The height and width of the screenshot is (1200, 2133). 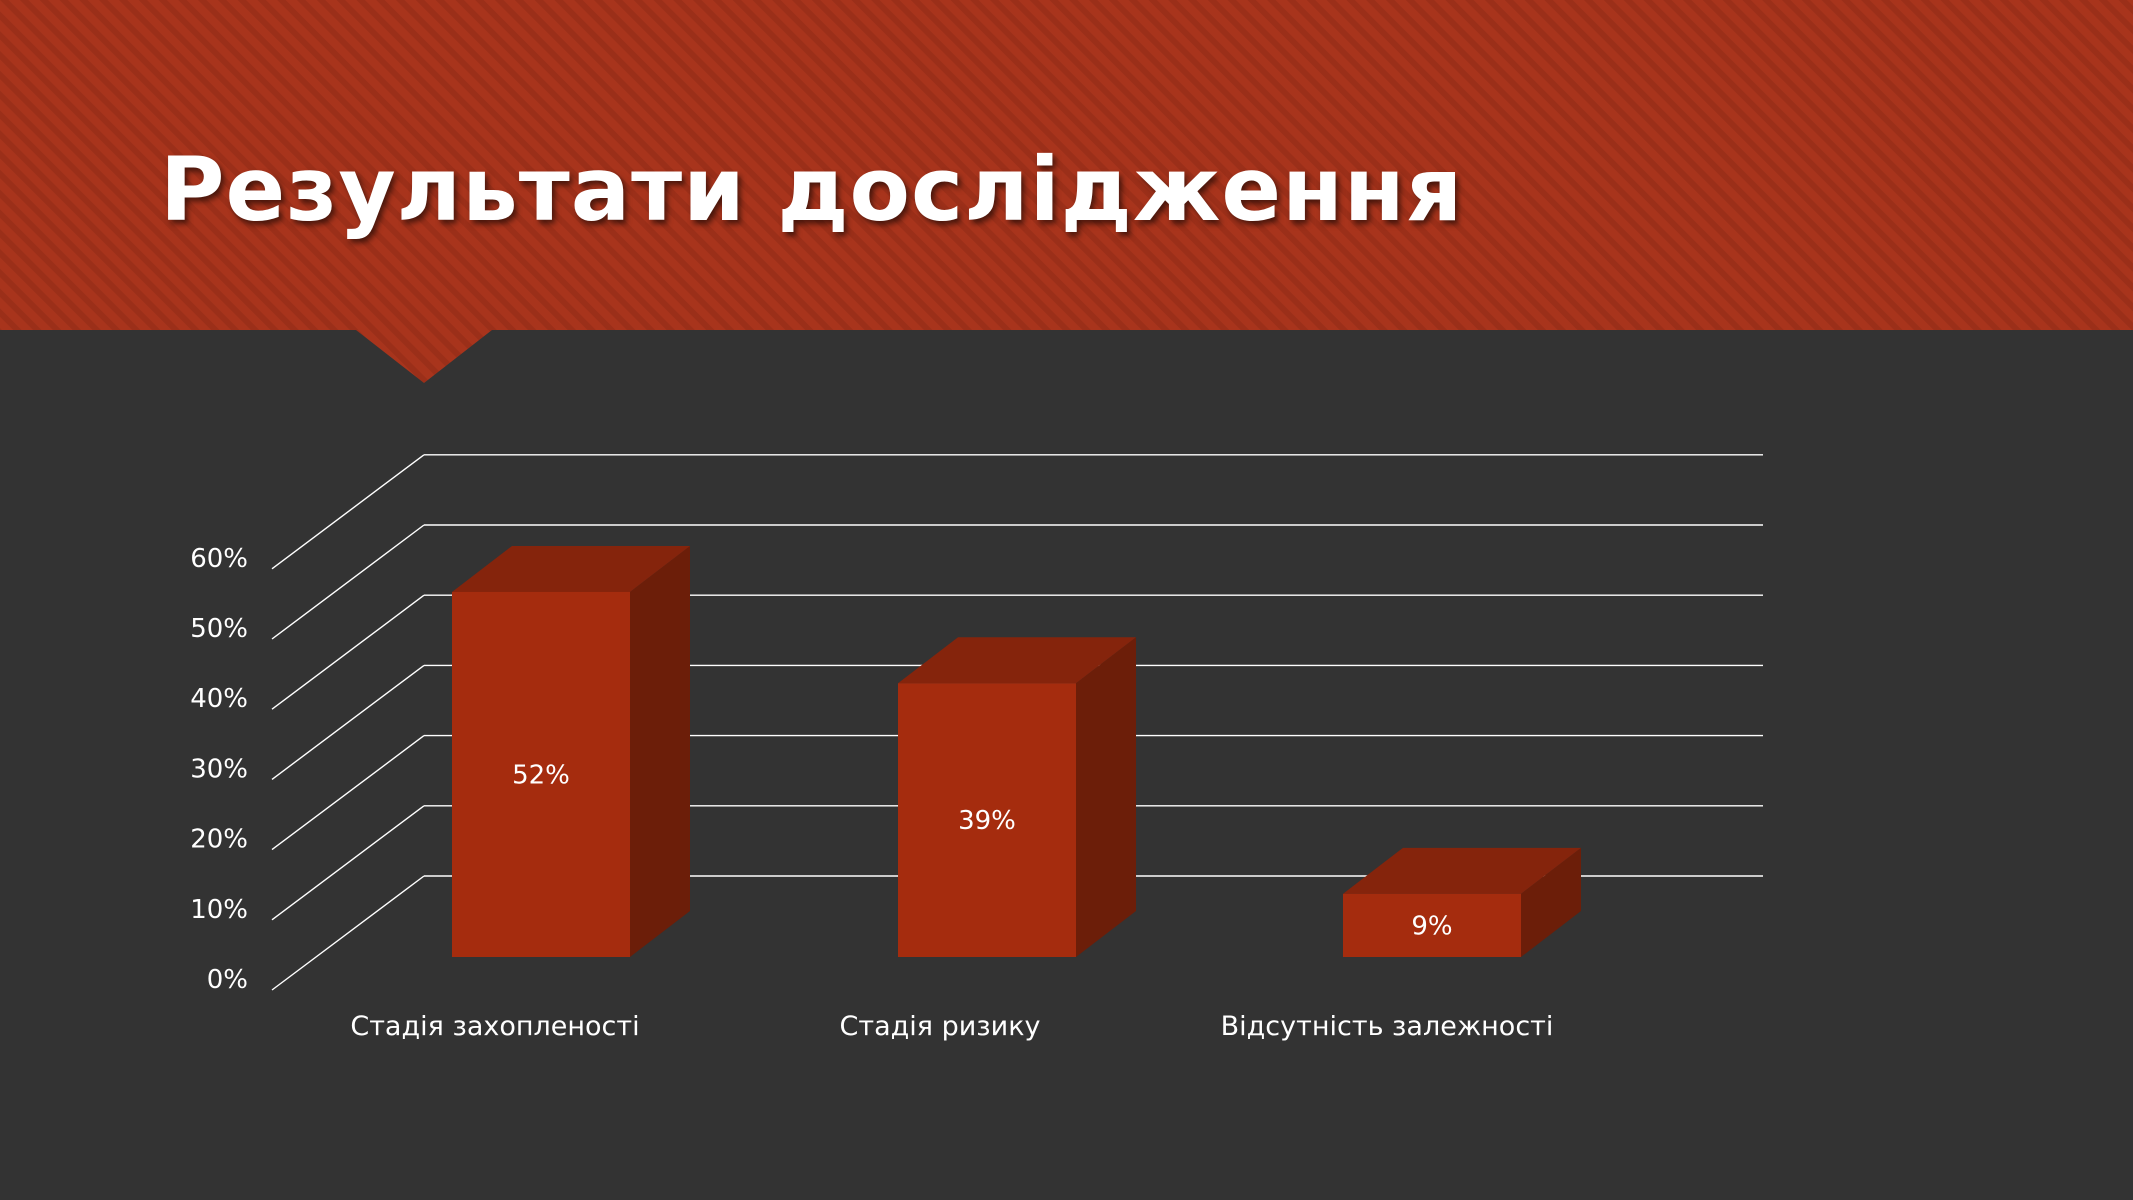 I want to click on y-tick-label: 0%, so click(x=227, y=980).